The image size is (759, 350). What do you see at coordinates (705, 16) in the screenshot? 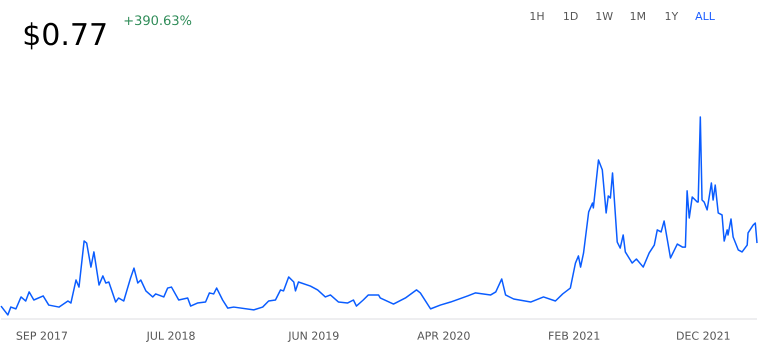
I see `text: ALL` at bounding box center [705, 16].